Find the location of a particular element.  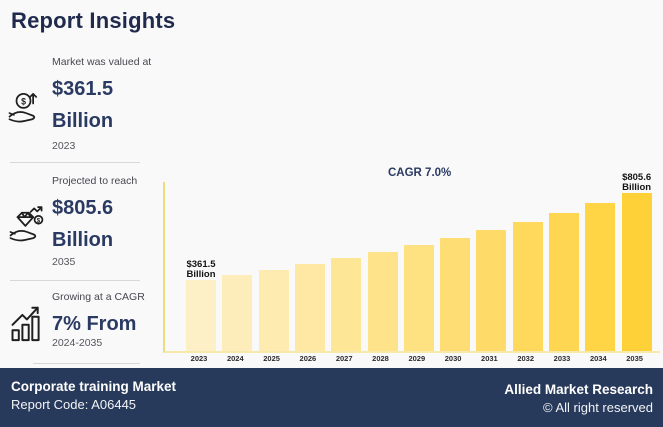

stat-value: $361.5 is located at coordinates (83, 89).